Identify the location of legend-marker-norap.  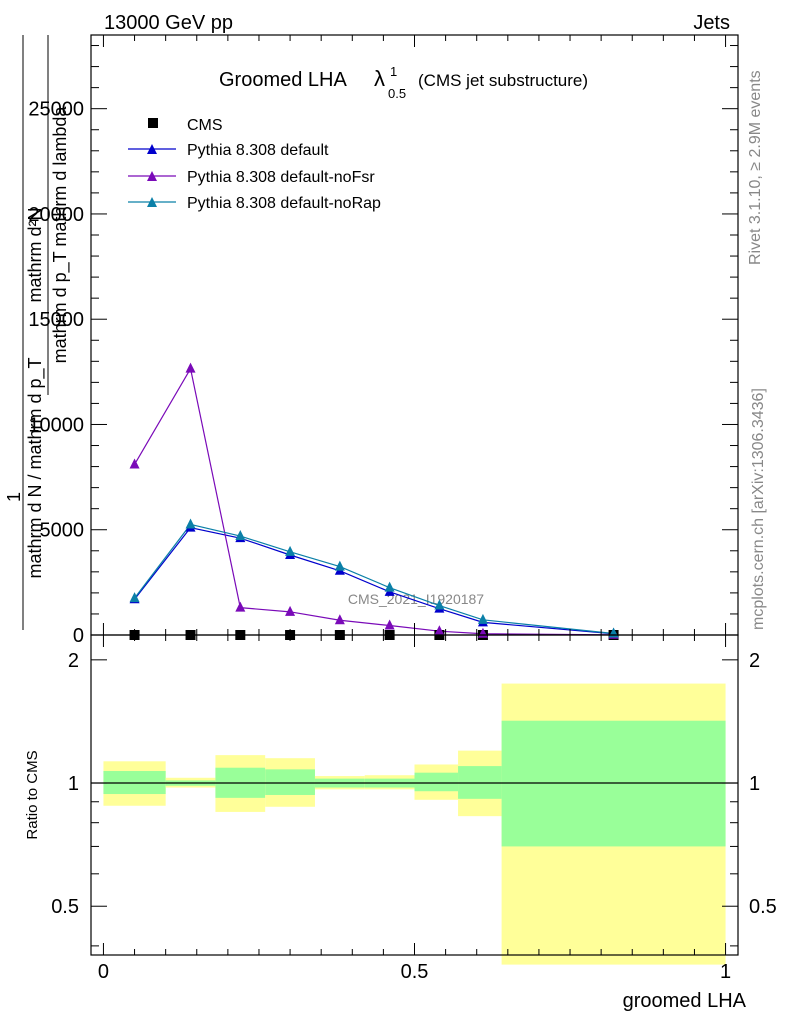
(152, 202).